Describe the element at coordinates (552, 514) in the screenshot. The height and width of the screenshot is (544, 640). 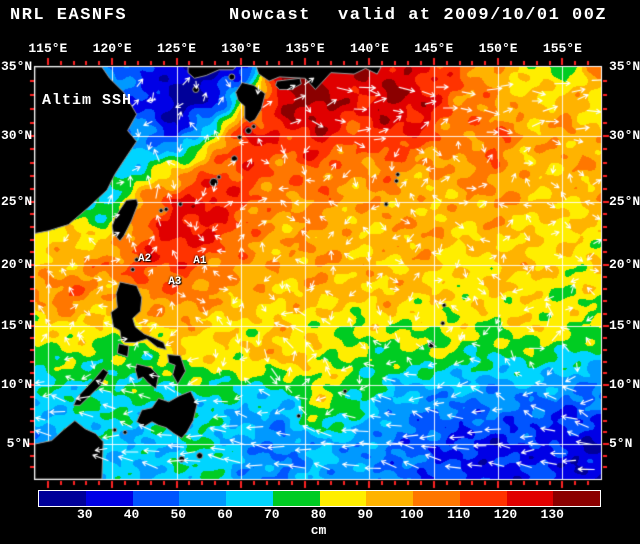
I see `colorbar-tick-label: 130` at that location.